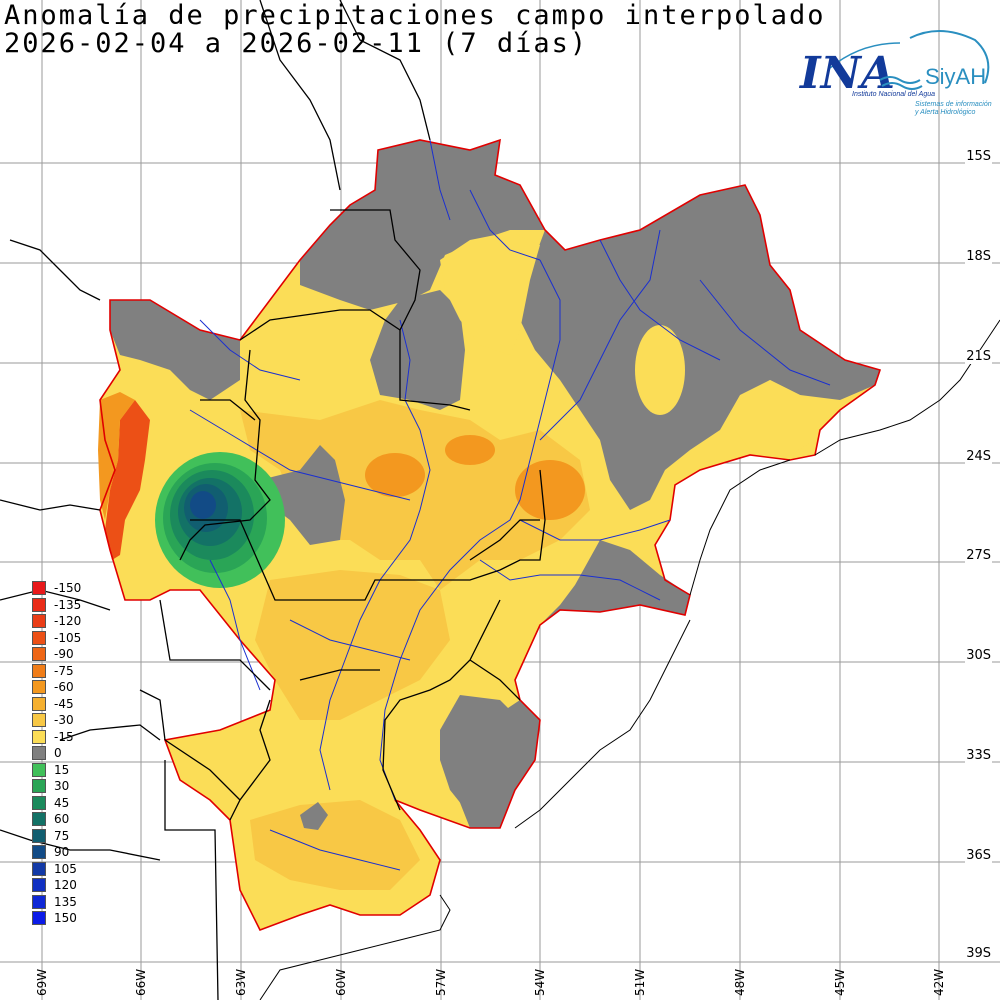 This screenshot has width=1000, height=1000. I want to click on lat-label: 30S, so click(978, 655).